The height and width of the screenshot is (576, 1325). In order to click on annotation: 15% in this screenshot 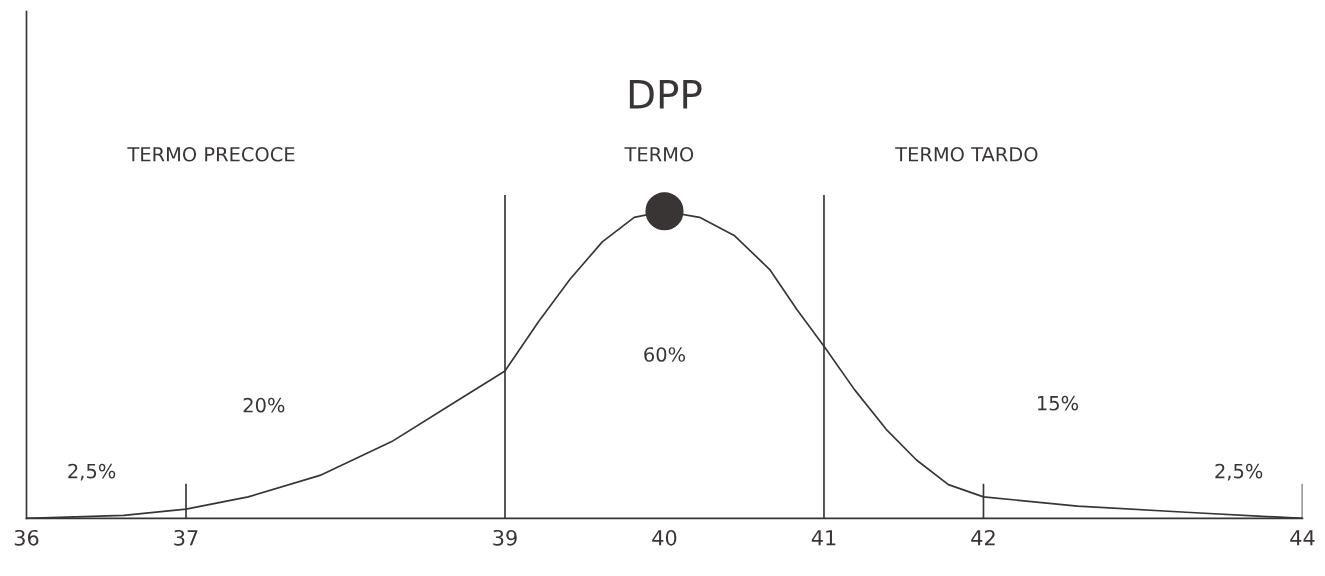, I will do `click(1058, 403)`.